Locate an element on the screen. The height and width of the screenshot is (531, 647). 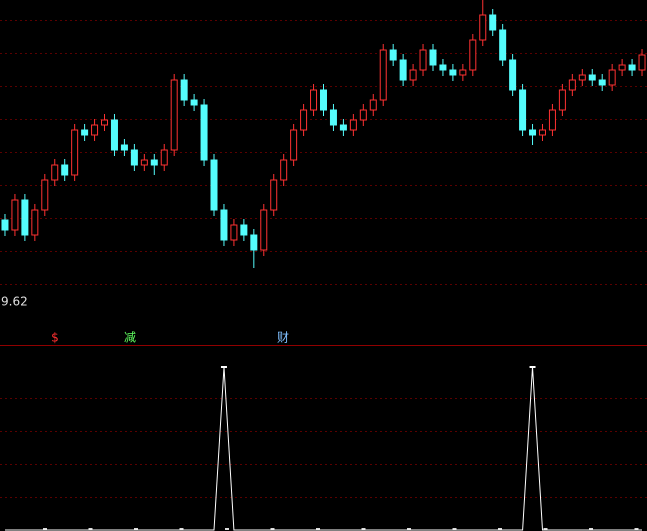
signal-marker: 财 is located at coordinates (283, 338).